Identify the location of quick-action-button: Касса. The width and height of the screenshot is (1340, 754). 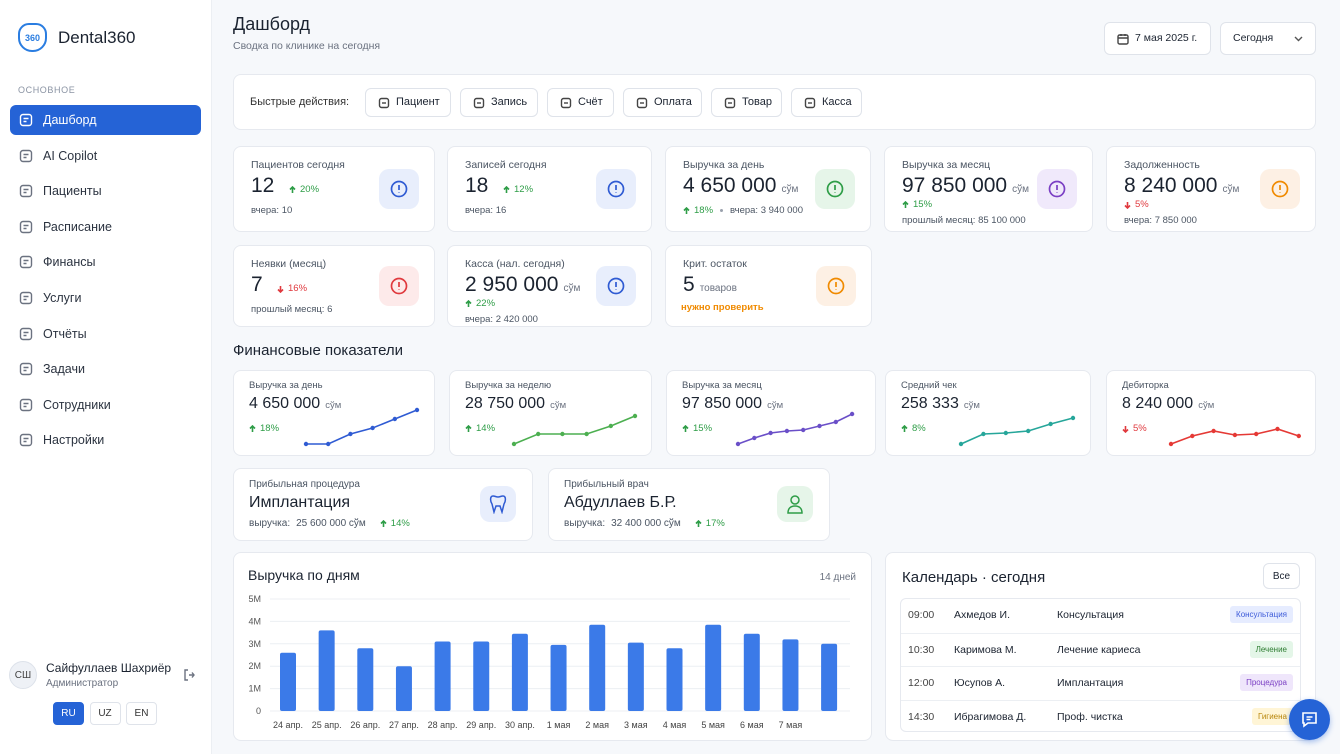
(826, 102).